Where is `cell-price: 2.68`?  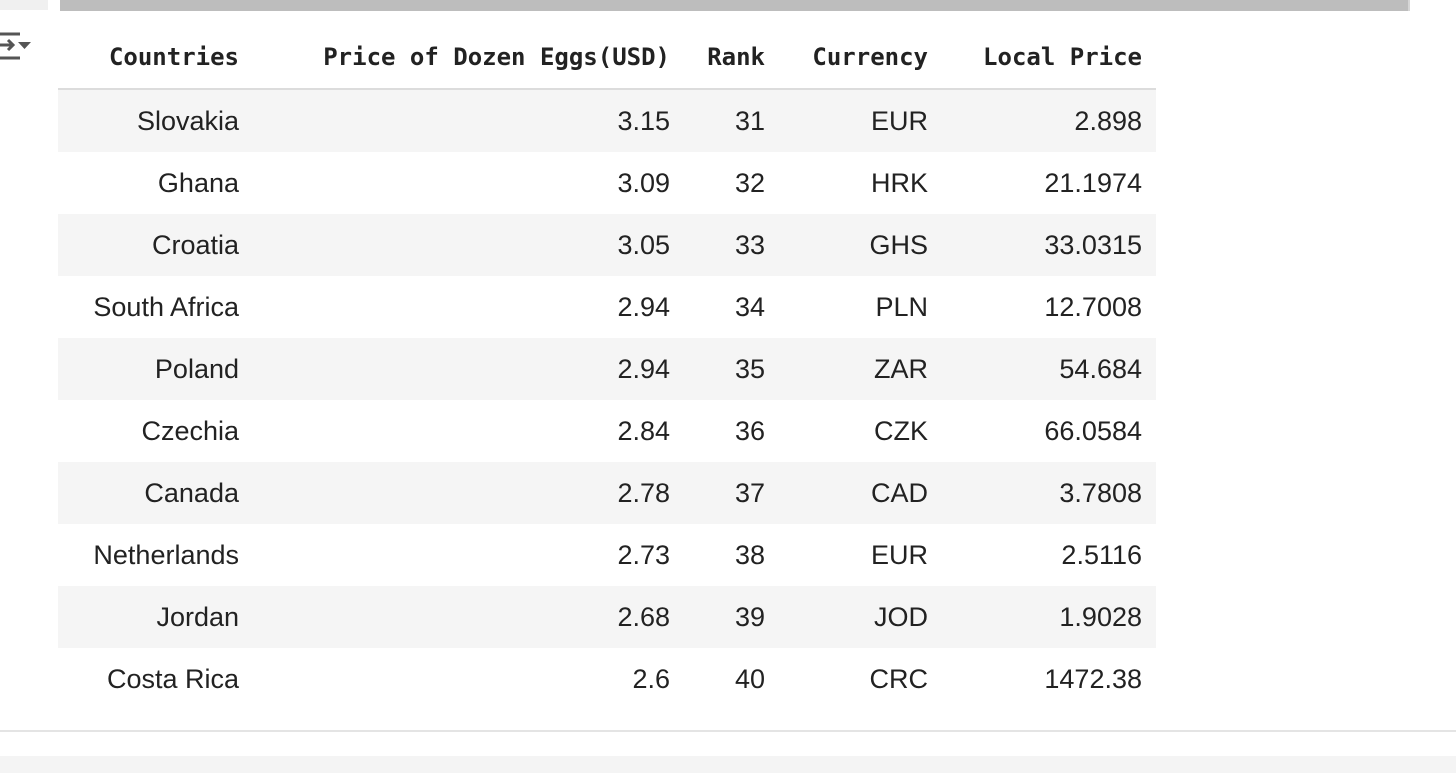 cell-price: 2.68 is located at coordinates (468, 617).